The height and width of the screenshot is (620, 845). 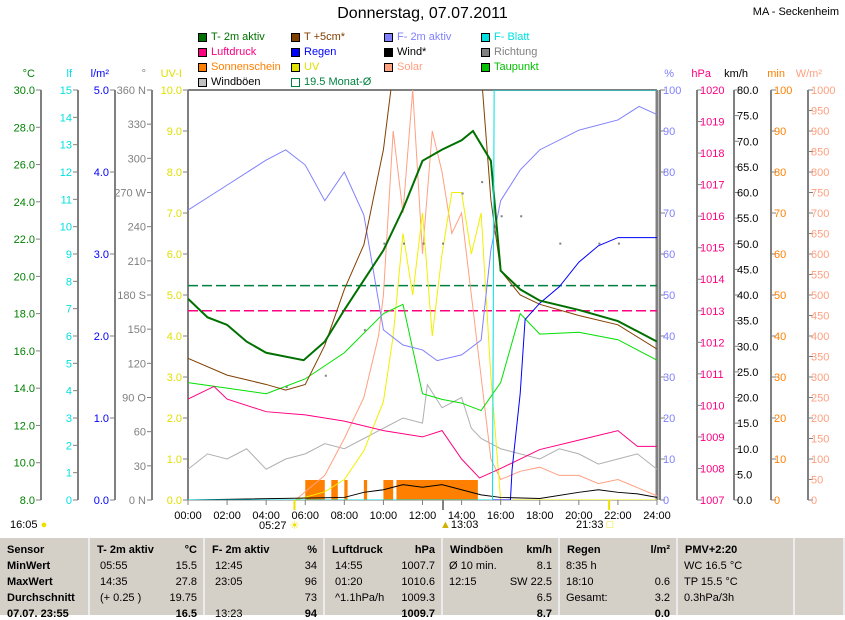 What do you see at coordinates (422, 492) in the screenshot?
I see `series-wind-` at bounding box center [422, 492].